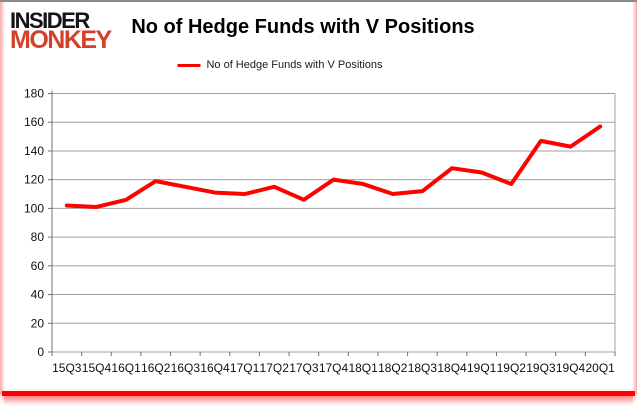  What do you see at coordinates (541, 368) in the screenshot?
I see `x-axis-label: 19Q3` at bounding box center [541, 368].